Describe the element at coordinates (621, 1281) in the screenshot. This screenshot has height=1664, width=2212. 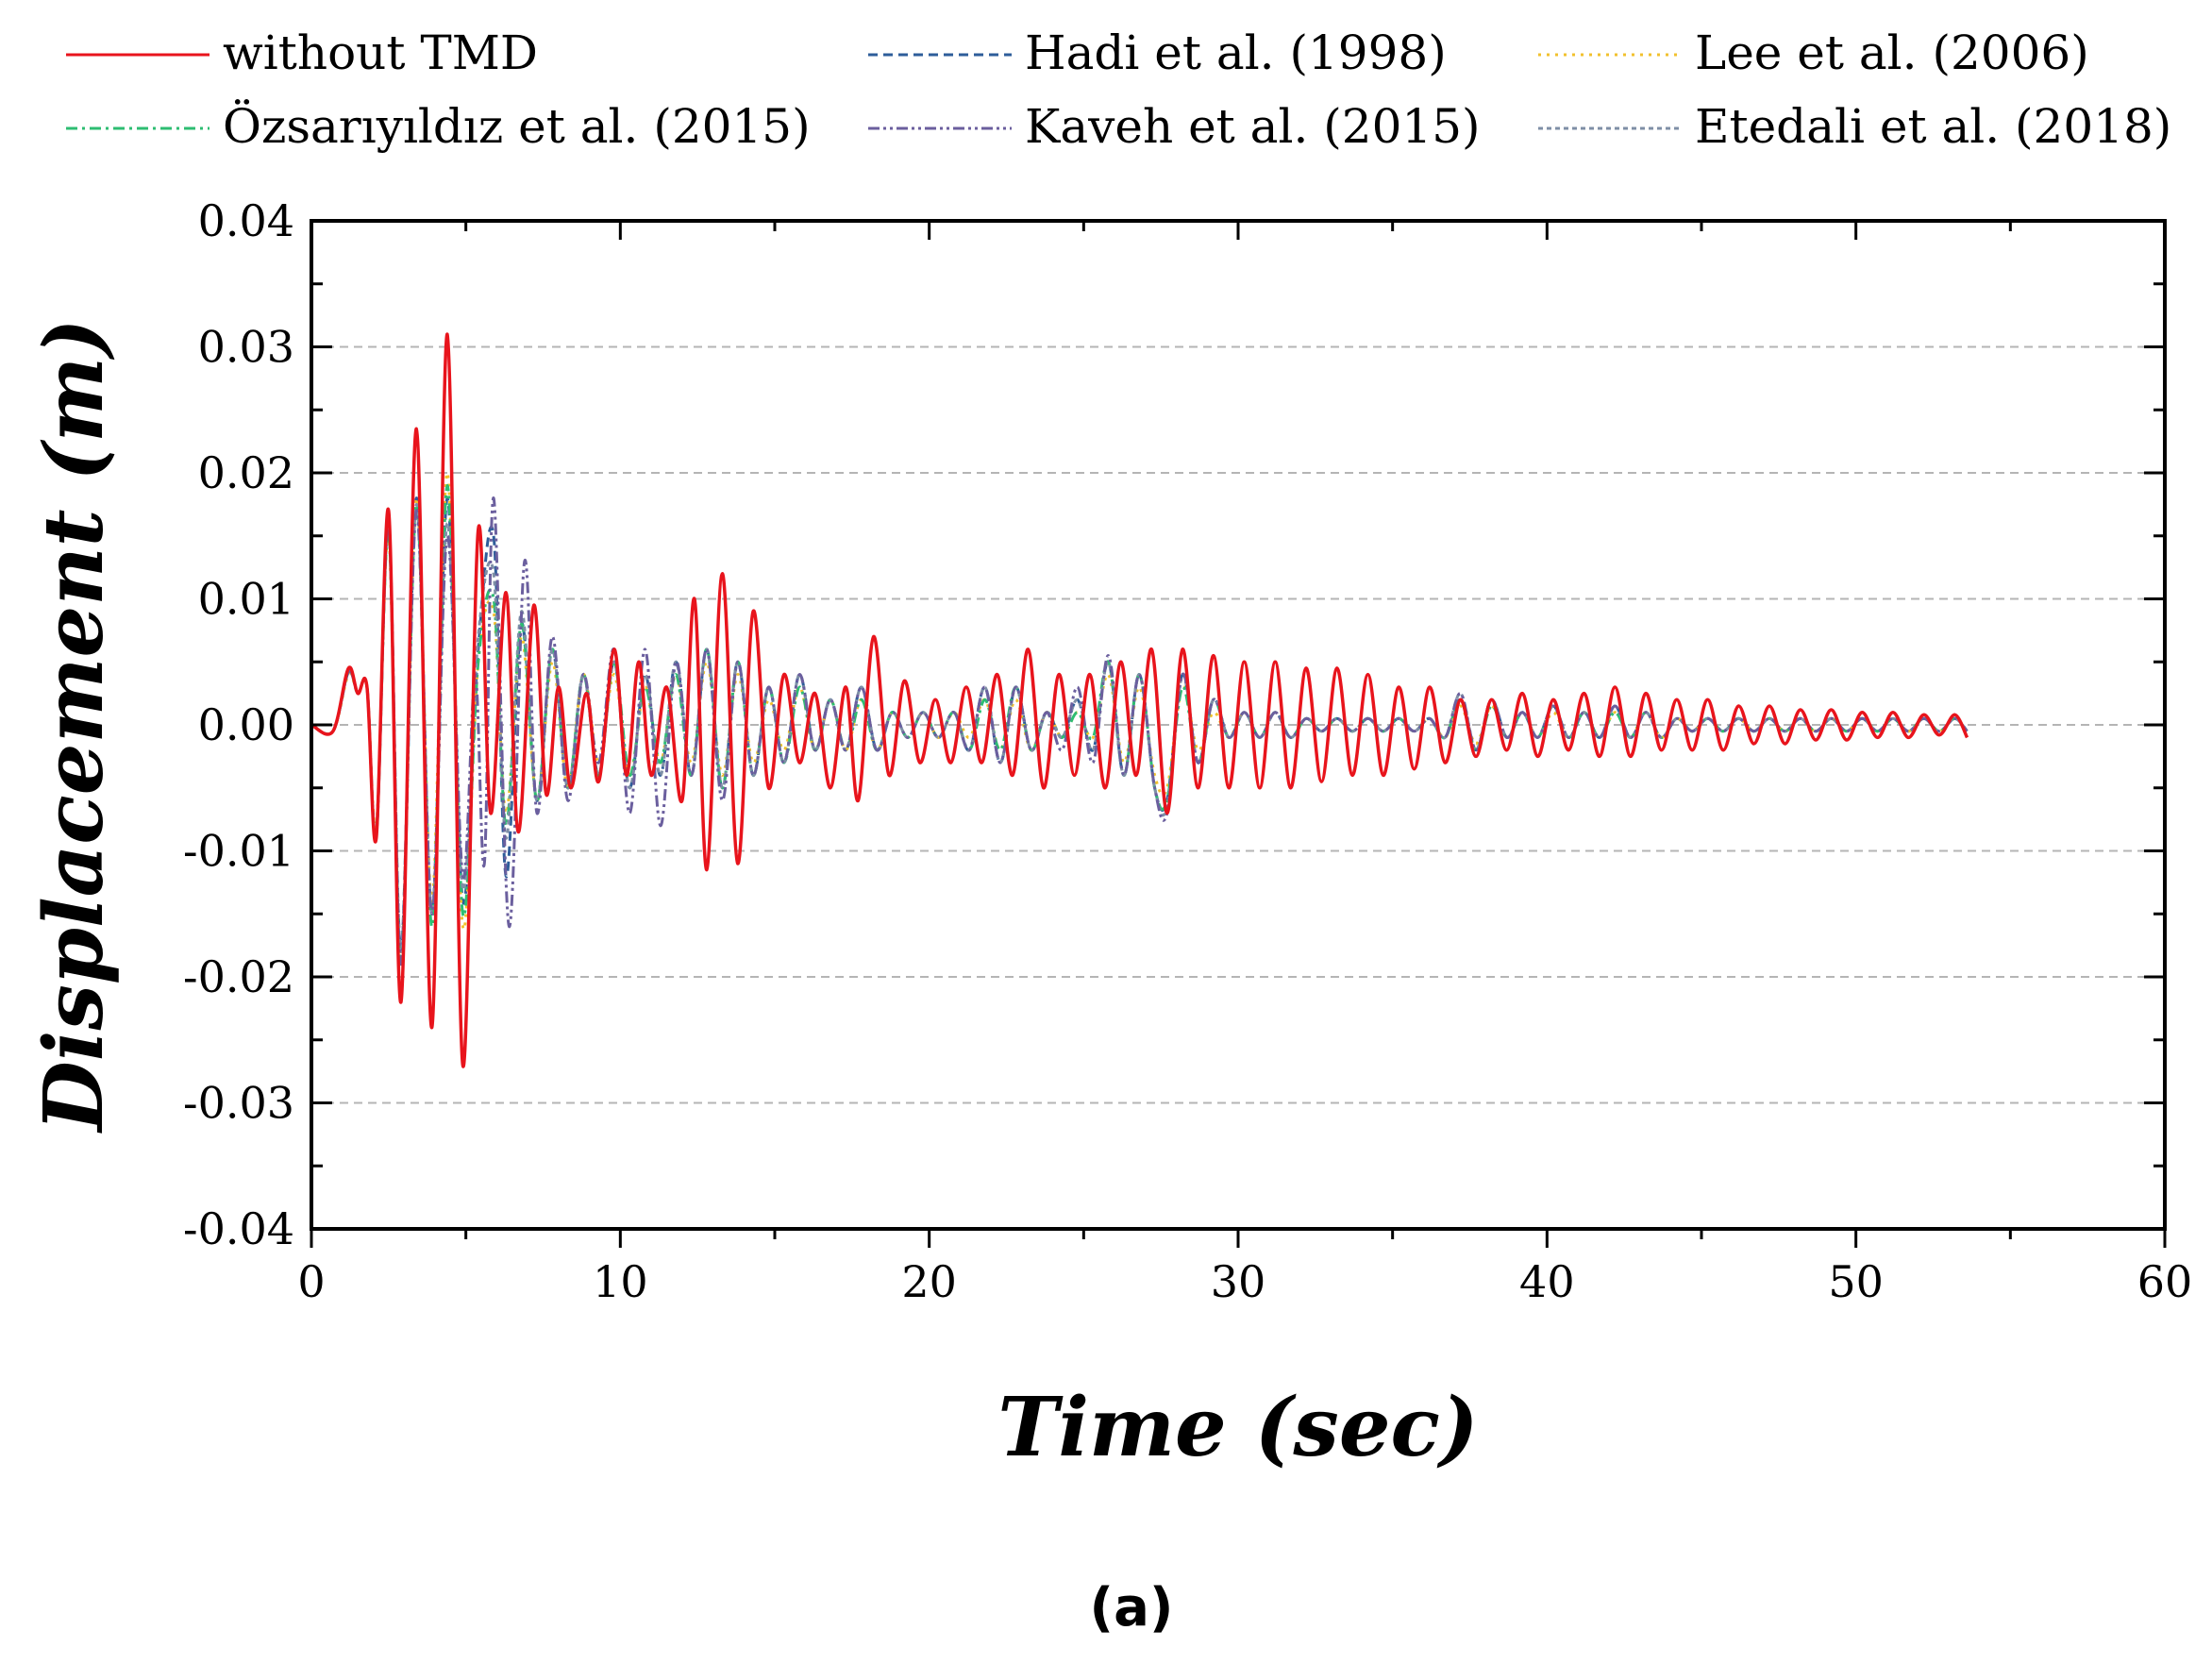
I see `x-tick-label: 10` at that location.